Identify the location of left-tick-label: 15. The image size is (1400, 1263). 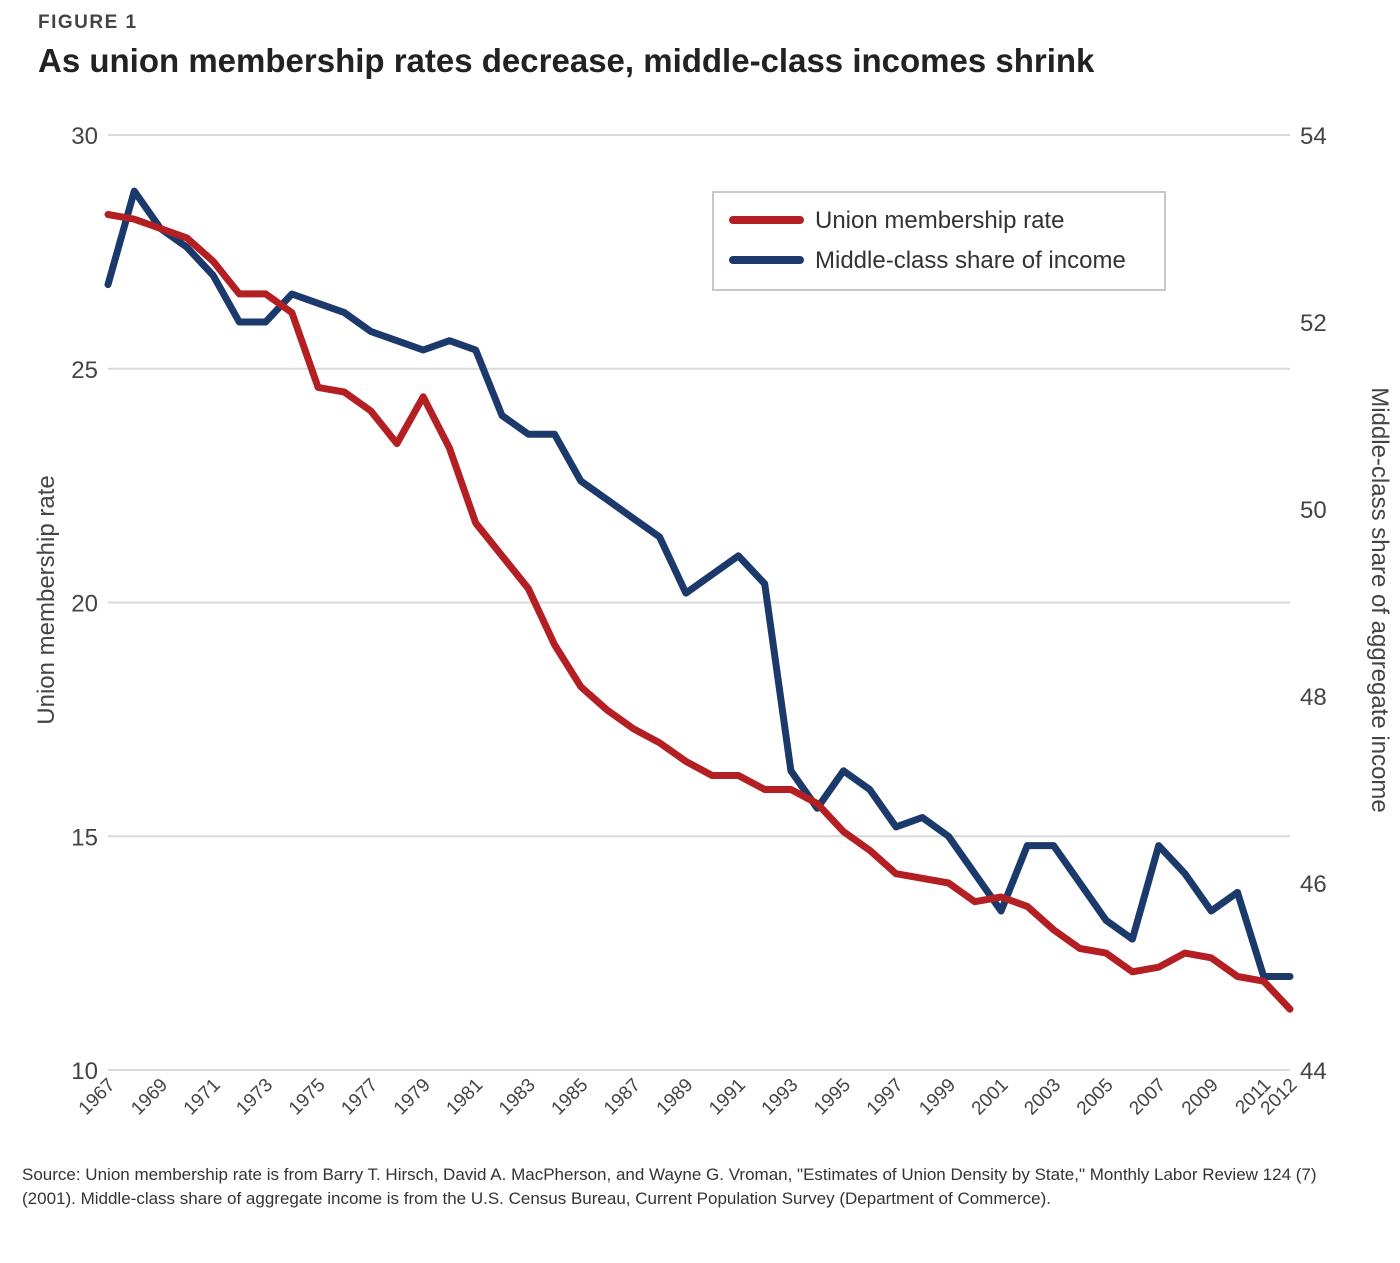
(84, 837).